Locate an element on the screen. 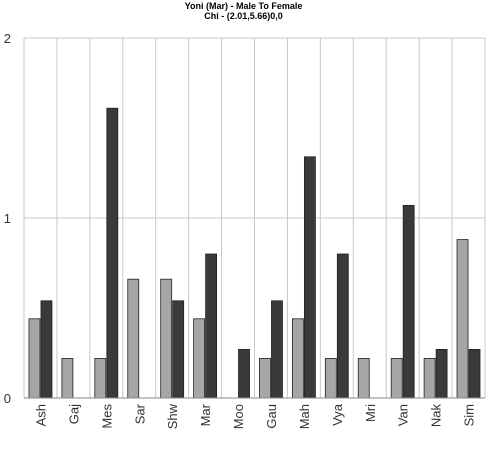 This screenshot has width=487, height=449. x-tick-label-ash: Ash is located at coordinates (40, 415).